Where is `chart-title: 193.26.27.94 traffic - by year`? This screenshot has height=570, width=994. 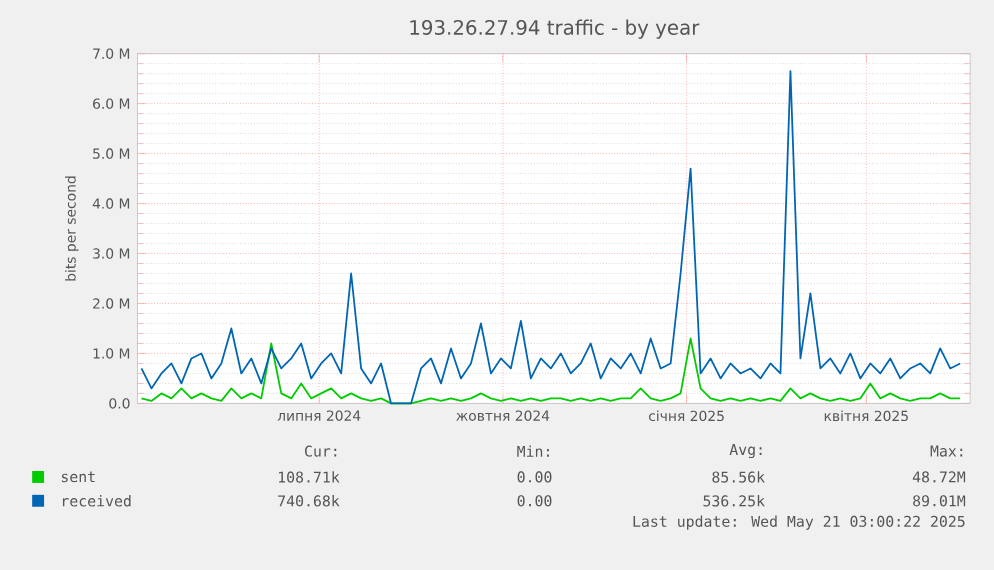
chart-title: 193.26.27.94 traffic - by year is located at coordinates (555, 29).